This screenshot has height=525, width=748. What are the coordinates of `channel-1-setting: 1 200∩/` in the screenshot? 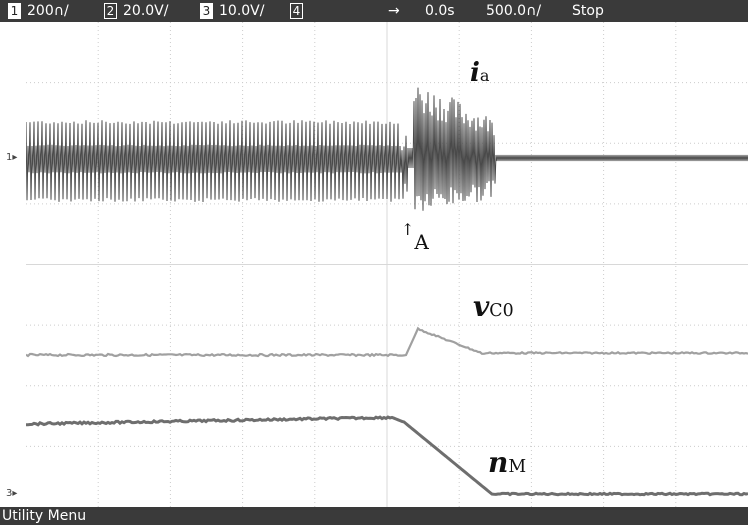 It's located at (38, 11).